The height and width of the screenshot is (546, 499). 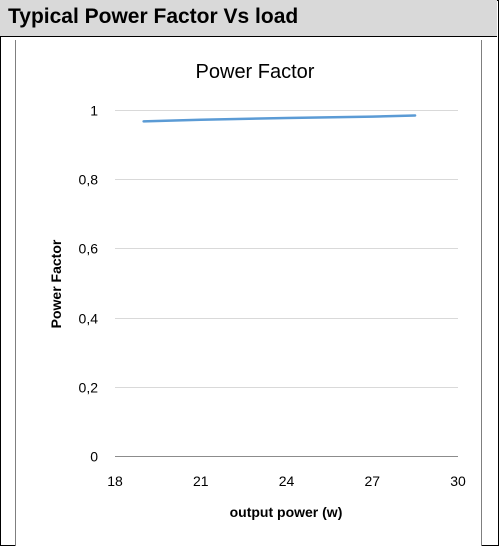 I want to click on x-axis-ticks: 18 21 24 27 30, so click(x=286, y=481).